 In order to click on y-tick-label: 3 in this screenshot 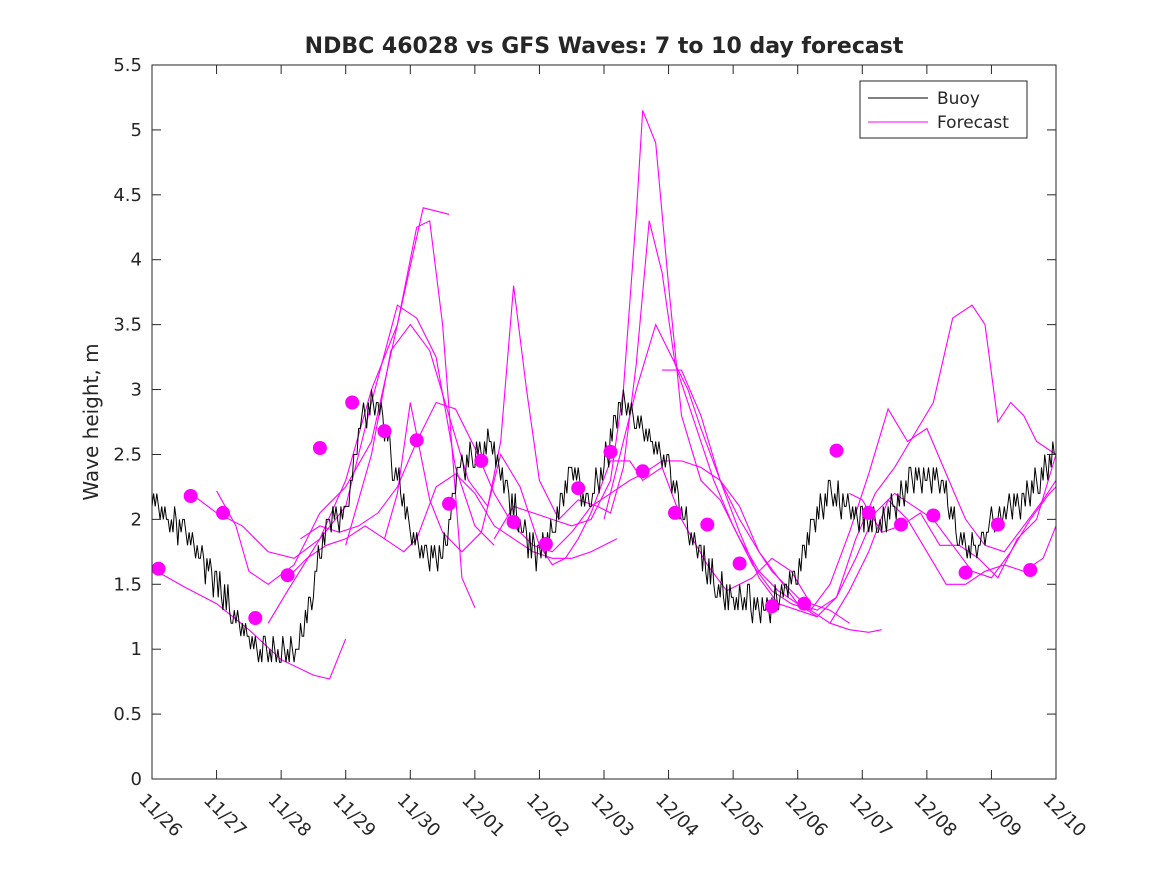, I will do `click(136, 390)`.